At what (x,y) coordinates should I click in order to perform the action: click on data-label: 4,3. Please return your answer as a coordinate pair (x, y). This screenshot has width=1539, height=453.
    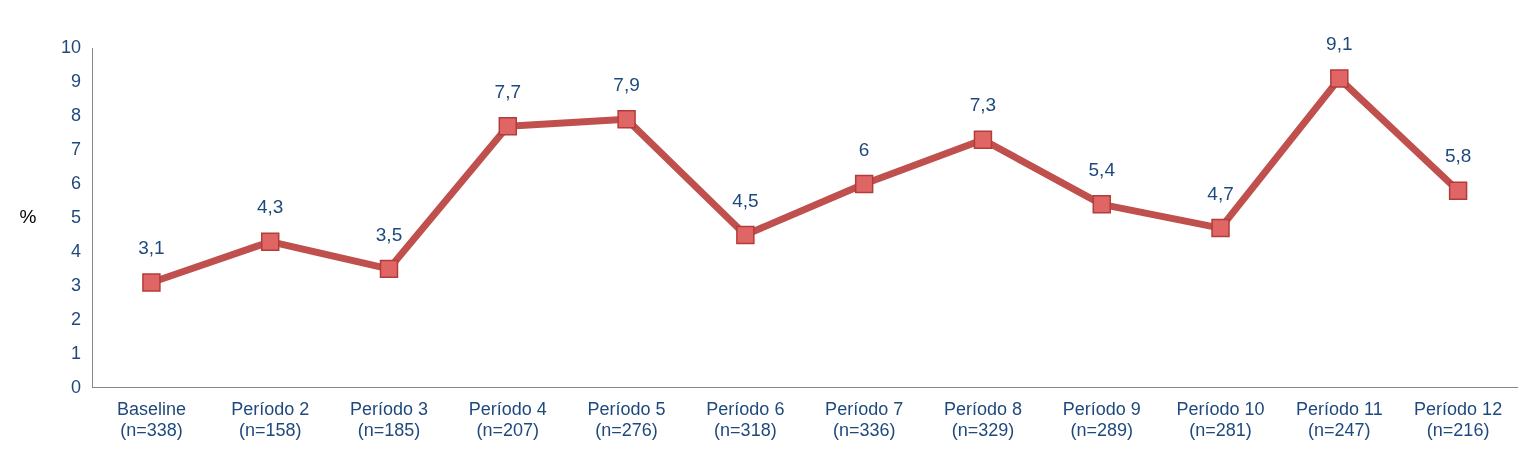
    Looking at the image, I should click on (270, 207).